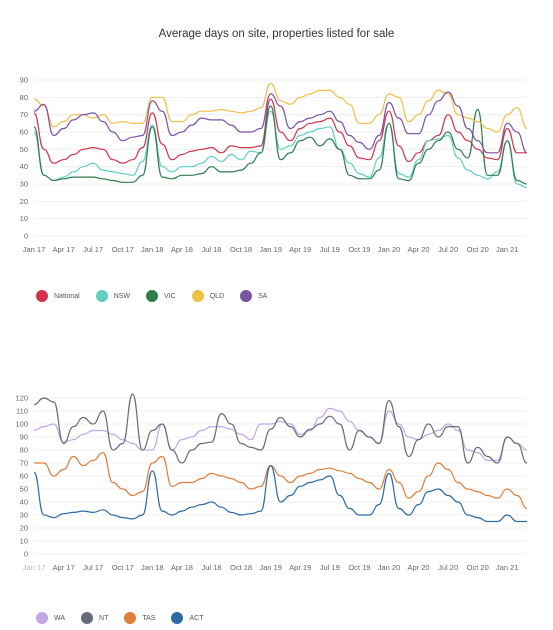 Image resolution: width=553 pixels, height=630 pixels. I want to click on legend-item-nt: NT, so click(94, 618).